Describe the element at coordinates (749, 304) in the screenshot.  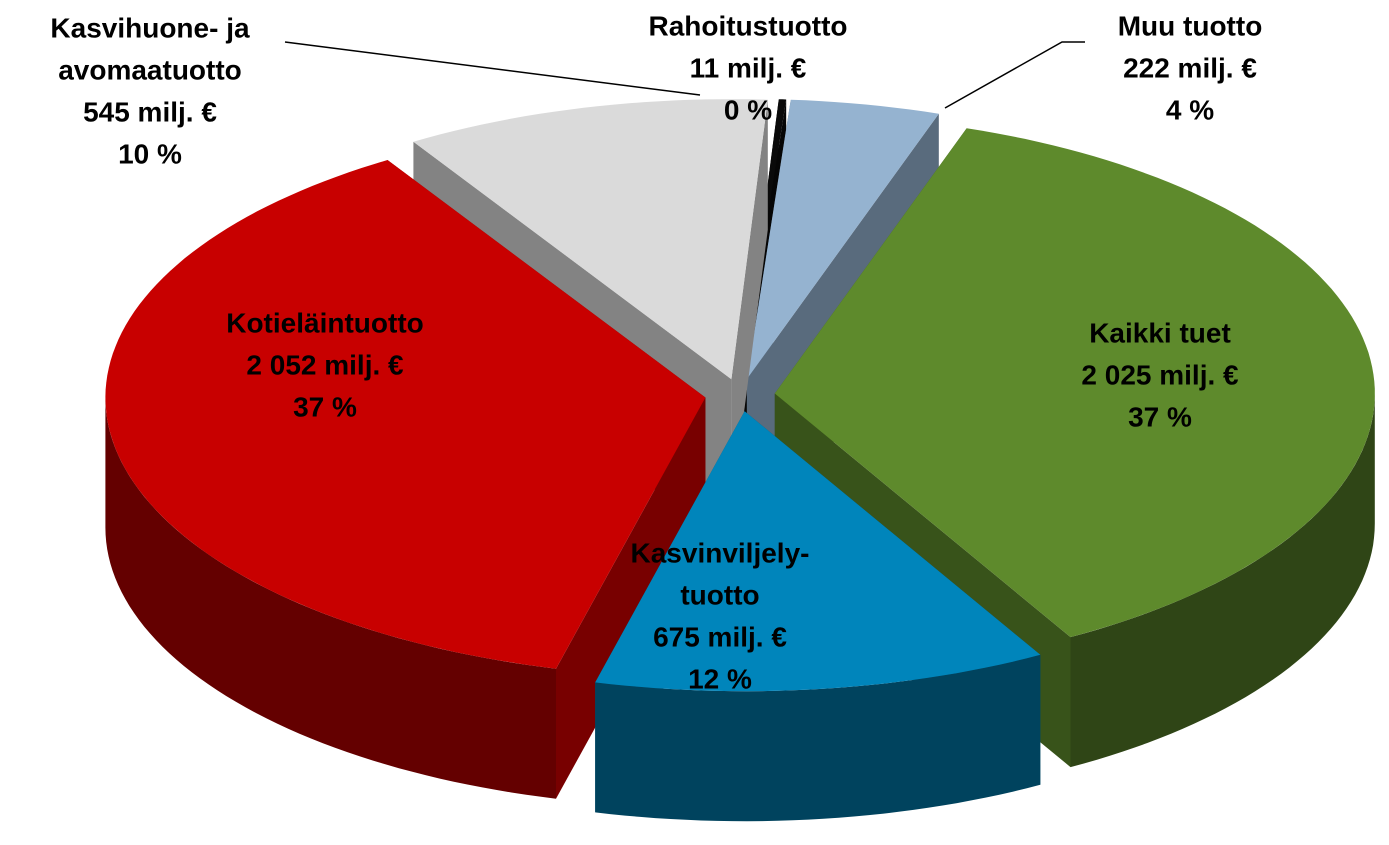
I see `slice-wall` at that location.